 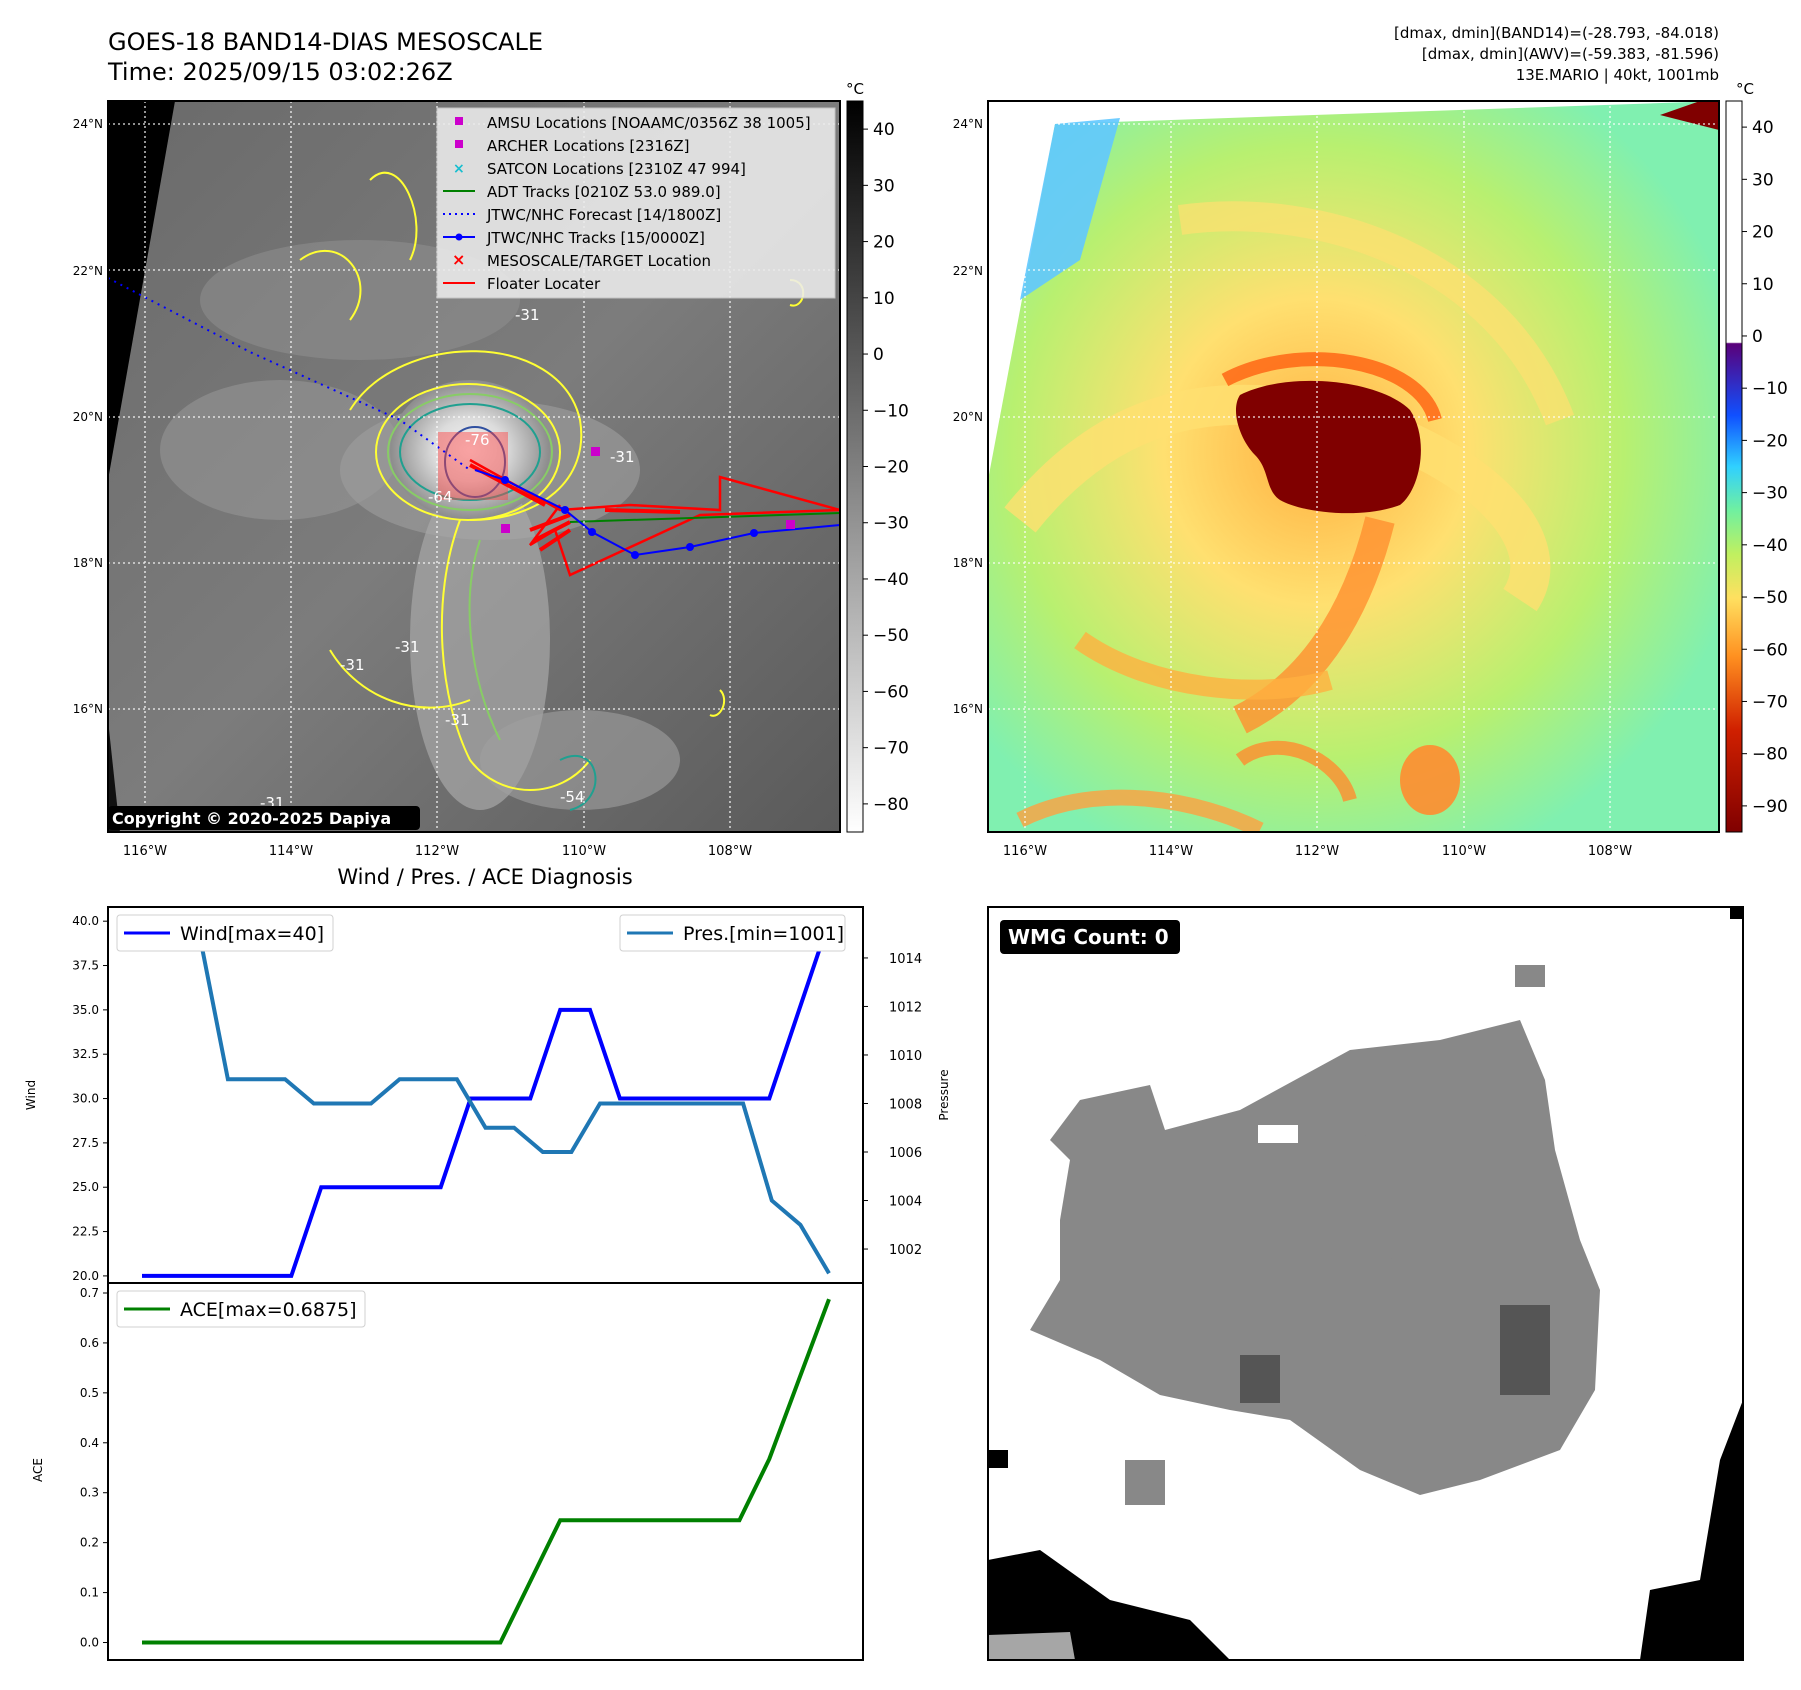 I want to click on wind-ytick-label: 37.5, so click(x=85, y=966).